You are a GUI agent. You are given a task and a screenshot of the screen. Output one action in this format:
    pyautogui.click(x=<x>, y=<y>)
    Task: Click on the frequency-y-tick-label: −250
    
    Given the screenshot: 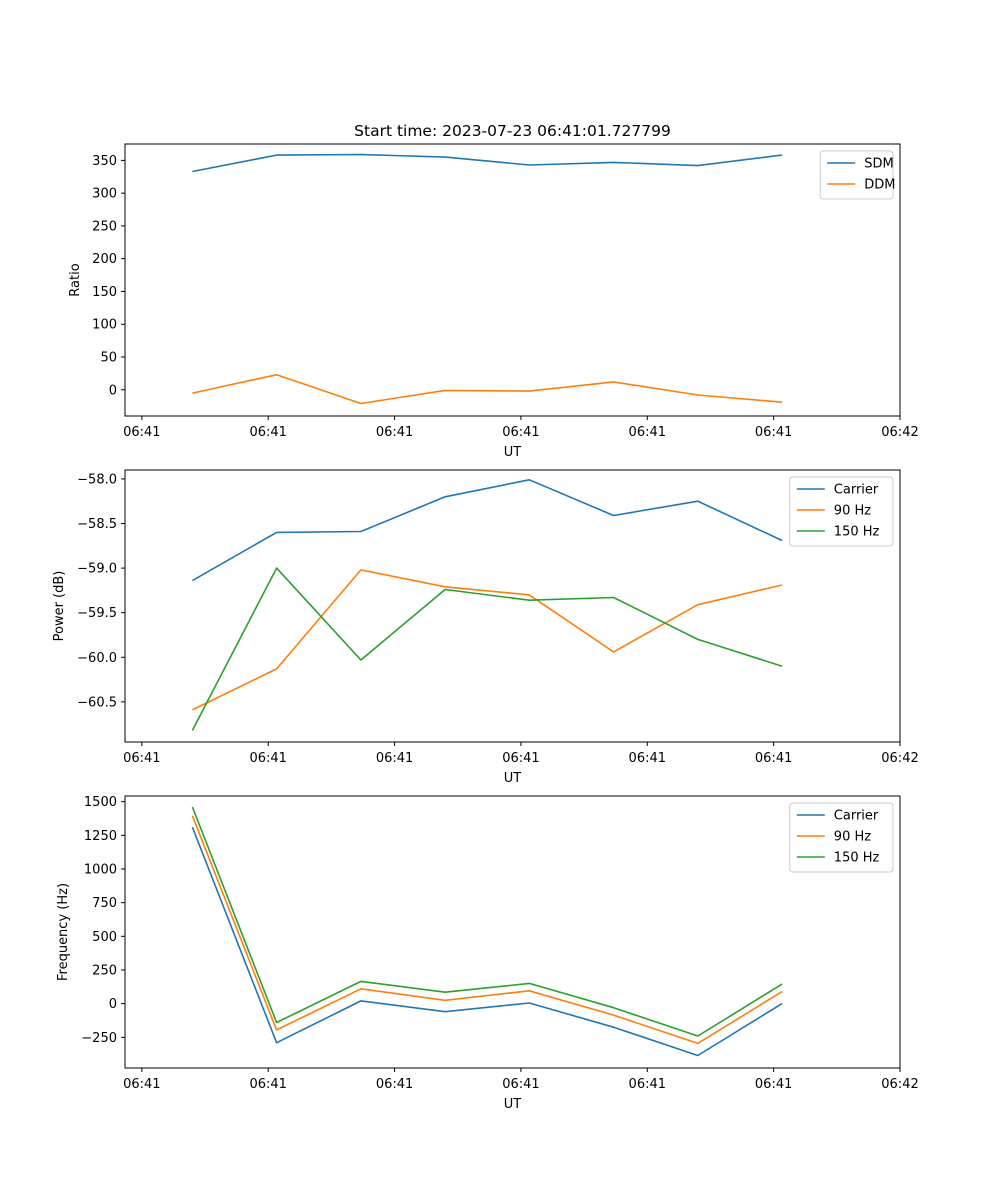 What is the action you would take?
    pyautogui.click(x=99, y=1038)
    